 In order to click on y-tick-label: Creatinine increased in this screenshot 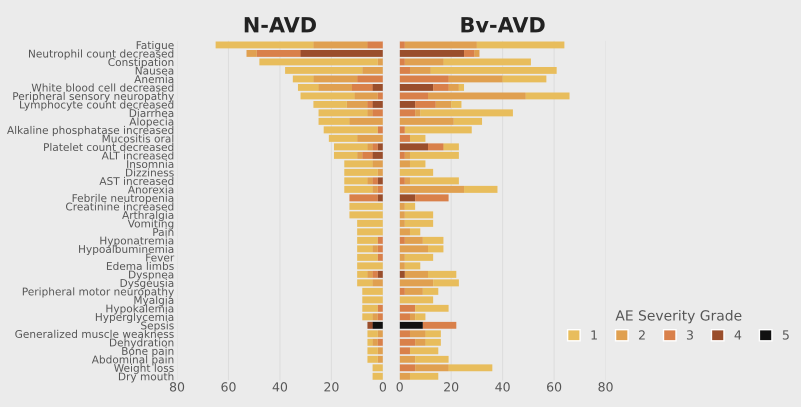, I will do `click(120, 206)`.